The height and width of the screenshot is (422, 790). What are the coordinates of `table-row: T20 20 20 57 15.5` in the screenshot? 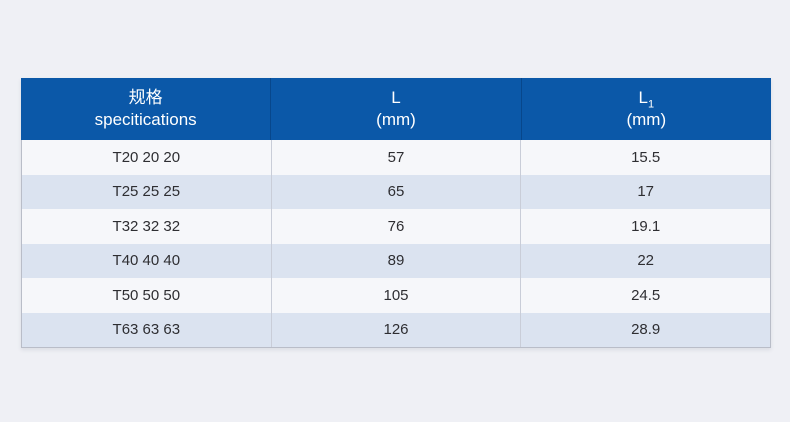 It's located at (396, 157).